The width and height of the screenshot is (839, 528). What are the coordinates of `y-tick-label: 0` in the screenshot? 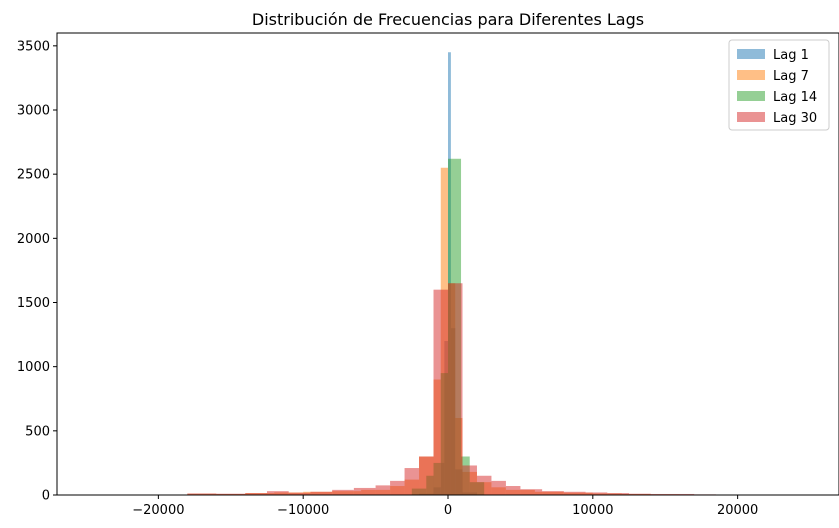 It's located at (46, 496).